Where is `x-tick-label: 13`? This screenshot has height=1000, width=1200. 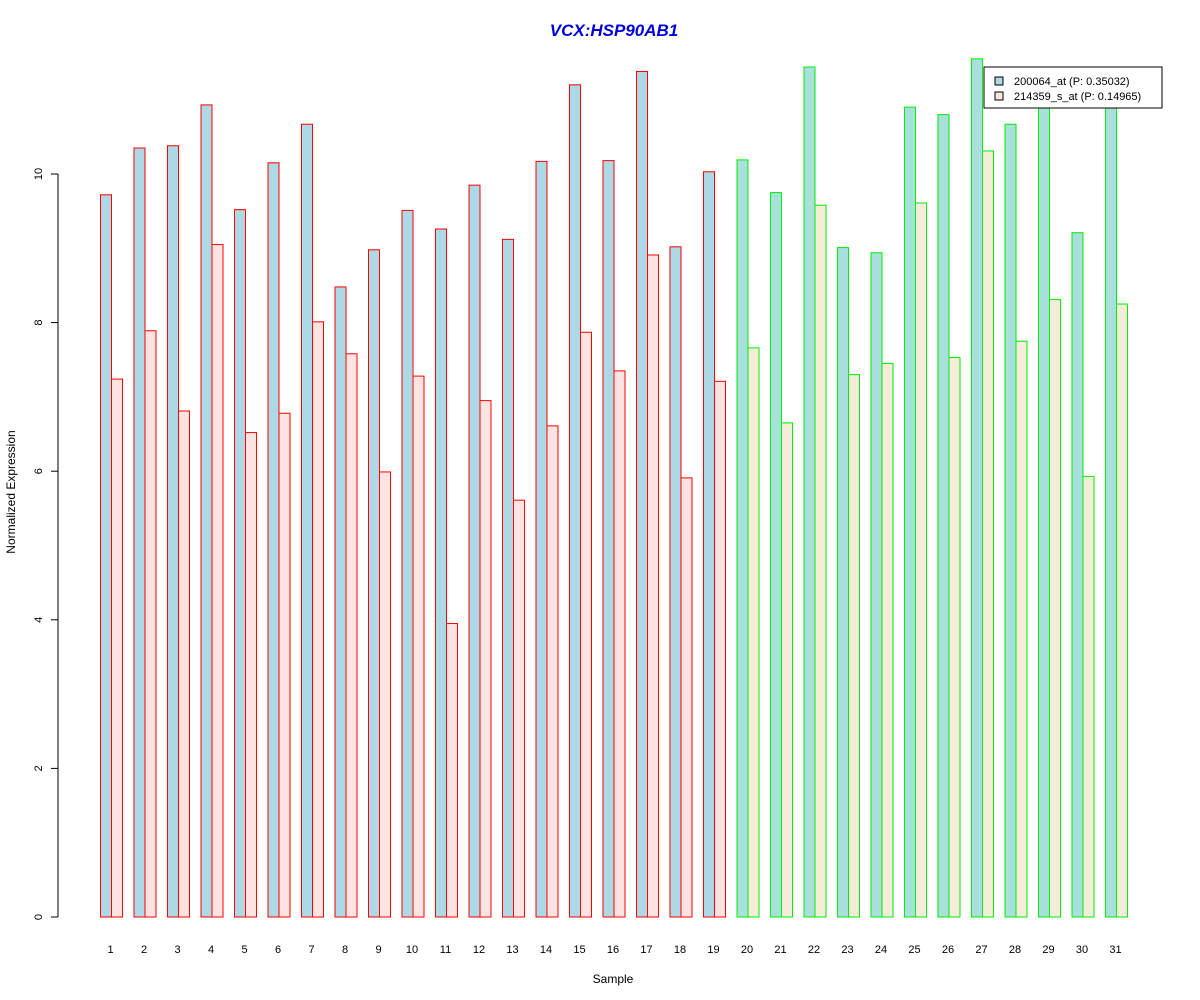 x-tick-label: 13 is located at coordinates (512, 950).